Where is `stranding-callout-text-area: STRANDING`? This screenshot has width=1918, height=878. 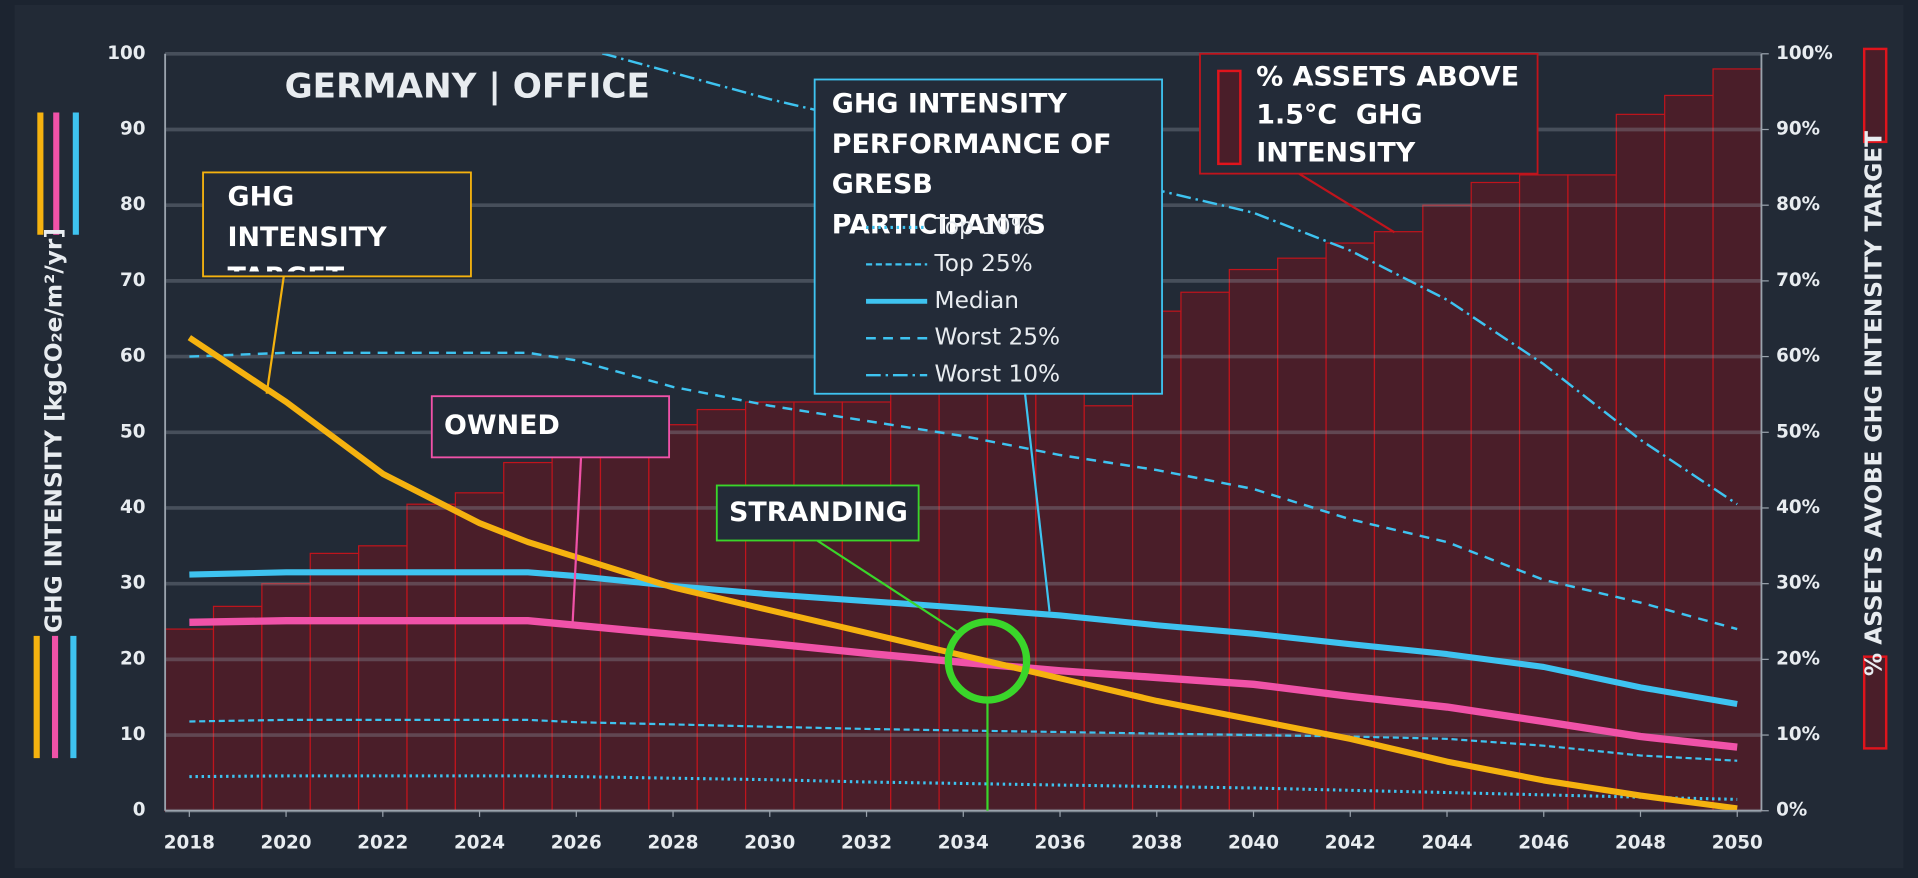 stranding-callout-text-area: STRANDING is located at coordinates (818, 513).